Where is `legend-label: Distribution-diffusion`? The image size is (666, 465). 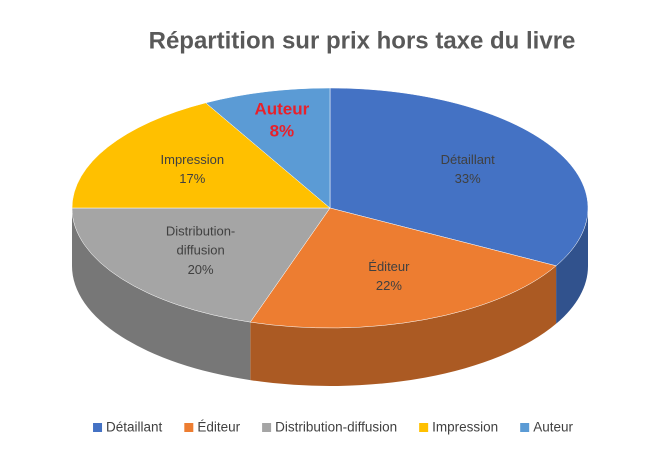
legend-label: Distribution-diffusion is located at coordinates (336, 427).